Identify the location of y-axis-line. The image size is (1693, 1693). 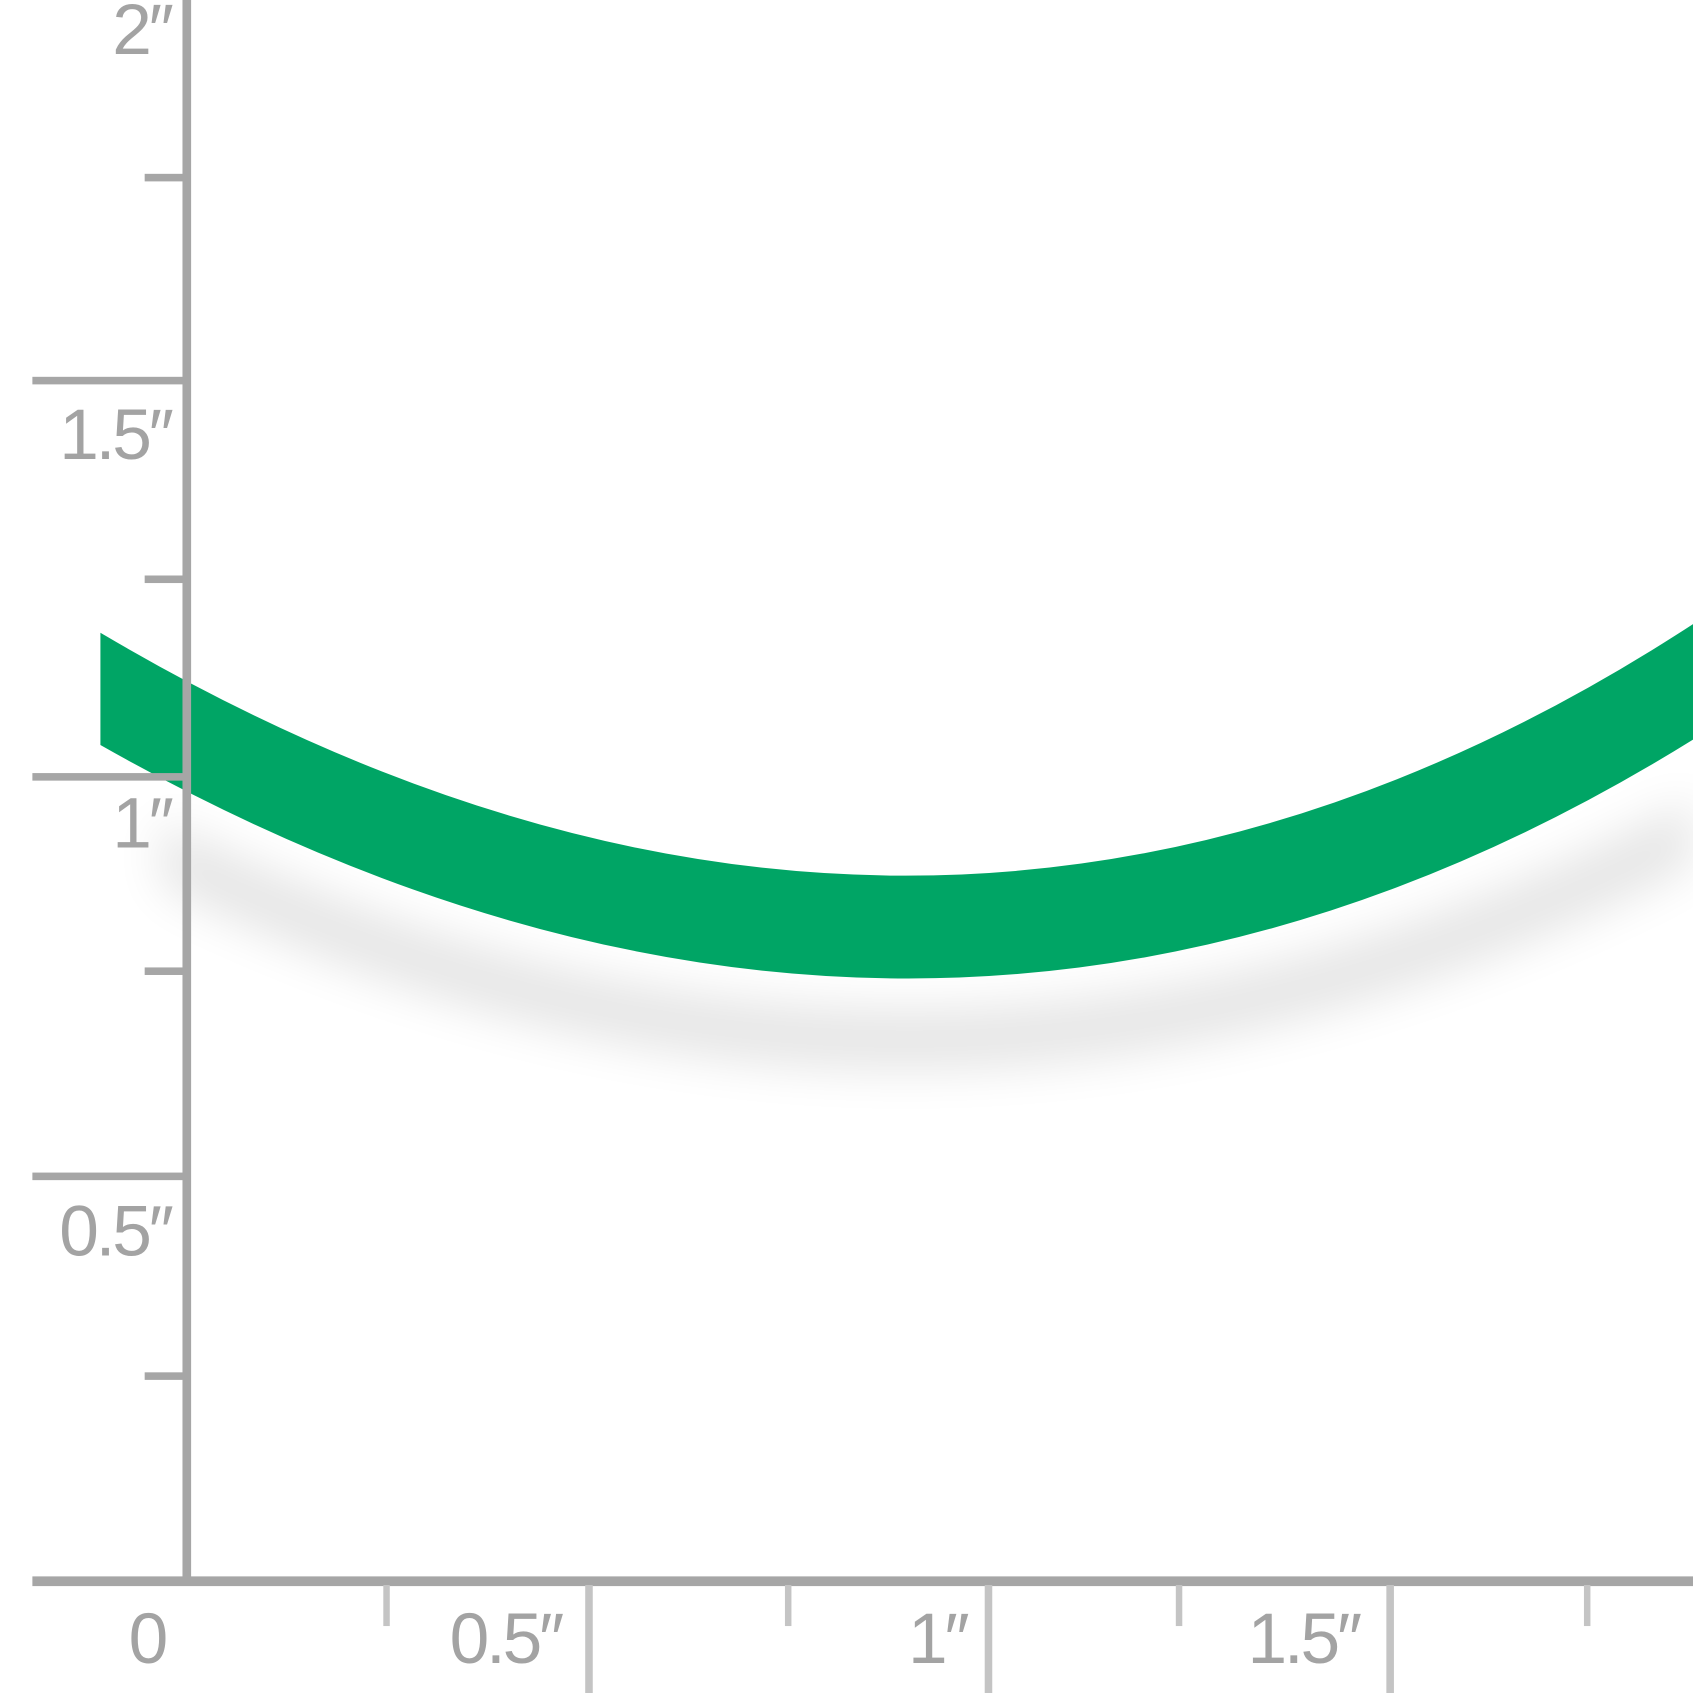
(187, 793).